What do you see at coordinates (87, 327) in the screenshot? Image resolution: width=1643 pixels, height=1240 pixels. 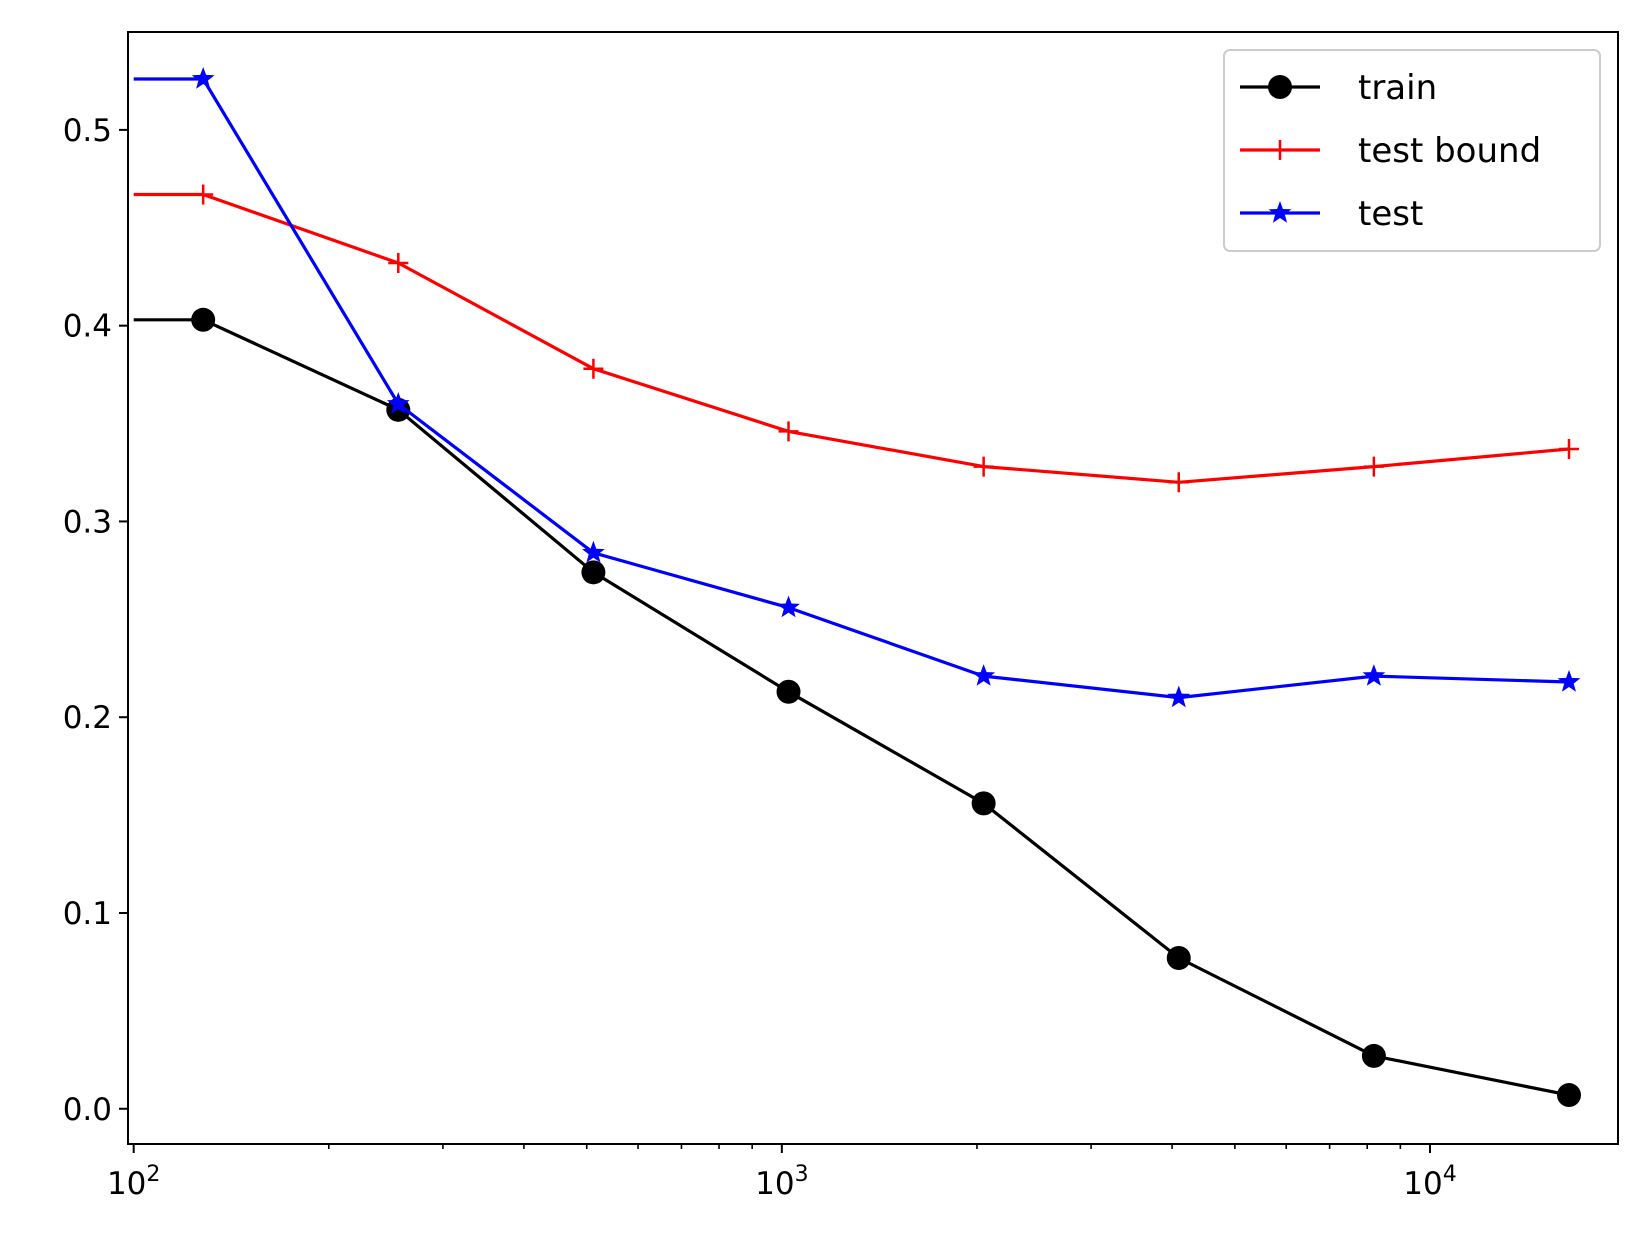 I see `y-tick-label: 0.4` at bounding box center [87, 327].